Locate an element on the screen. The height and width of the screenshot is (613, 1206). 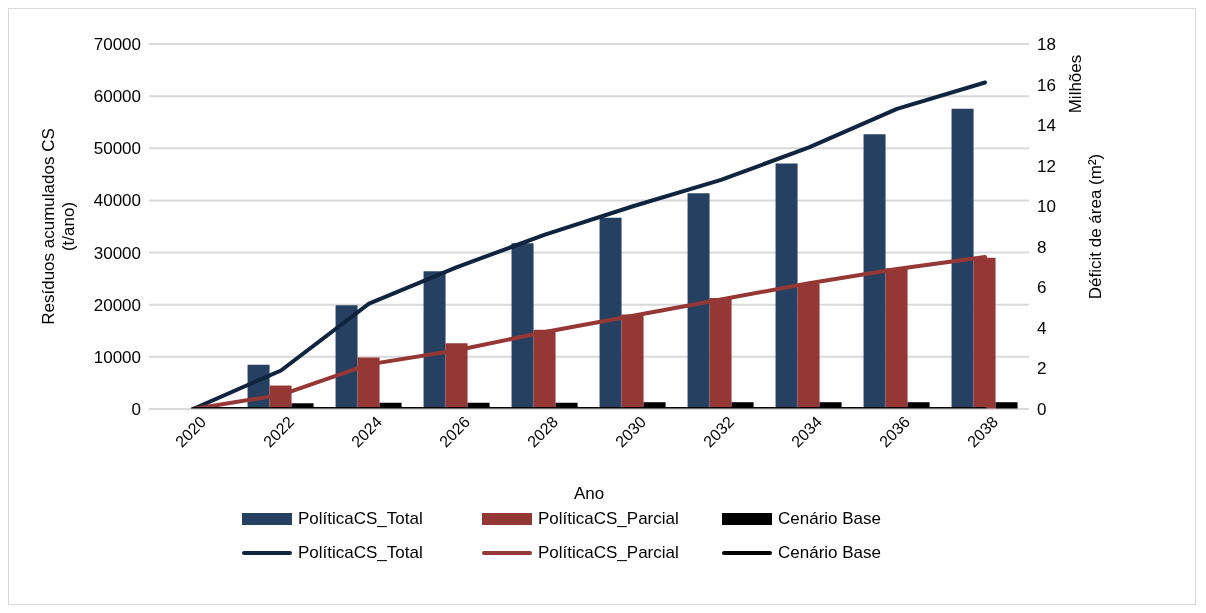
y2-tick-label: 0 is located at coordinates (1042, 410).